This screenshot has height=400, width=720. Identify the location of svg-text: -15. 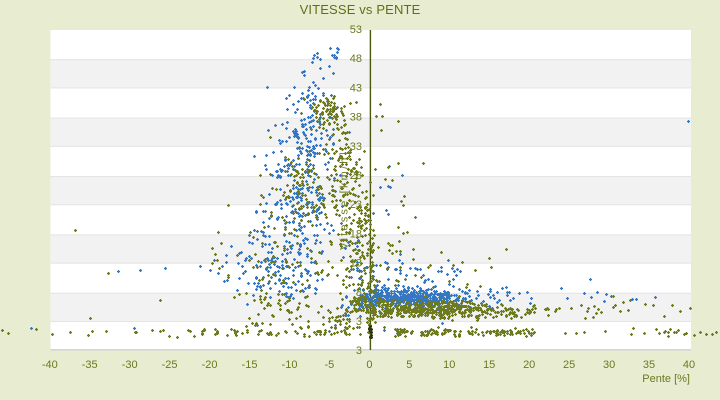
(250, 365).